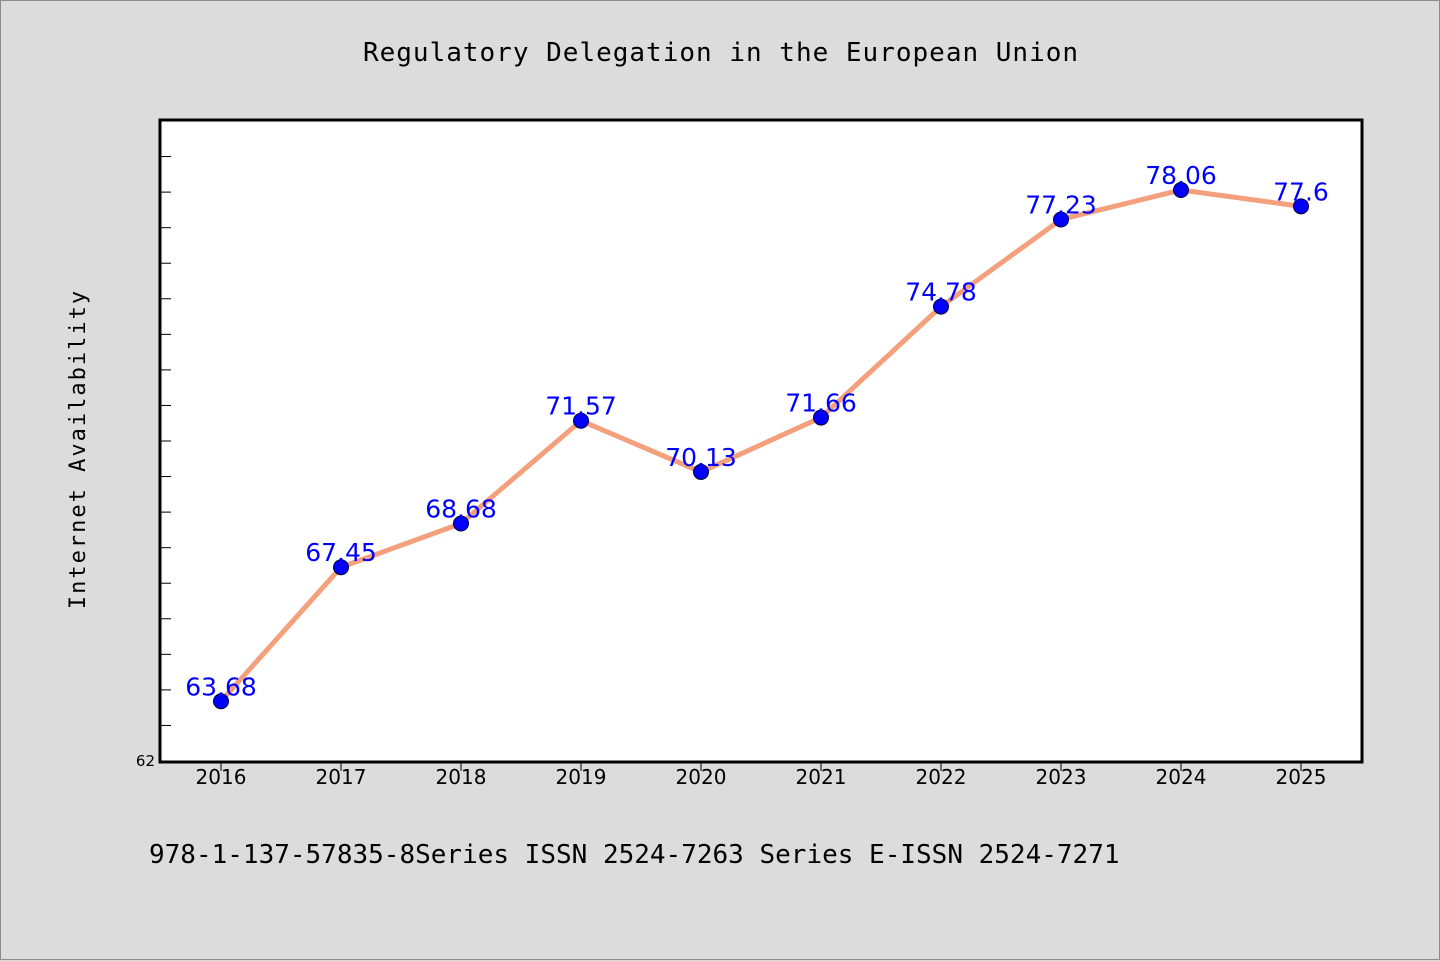 Image resolution: width=1440 pixels, height=961 pixels. I want to click on x-tick-label: 2025, so click(1301, 777).